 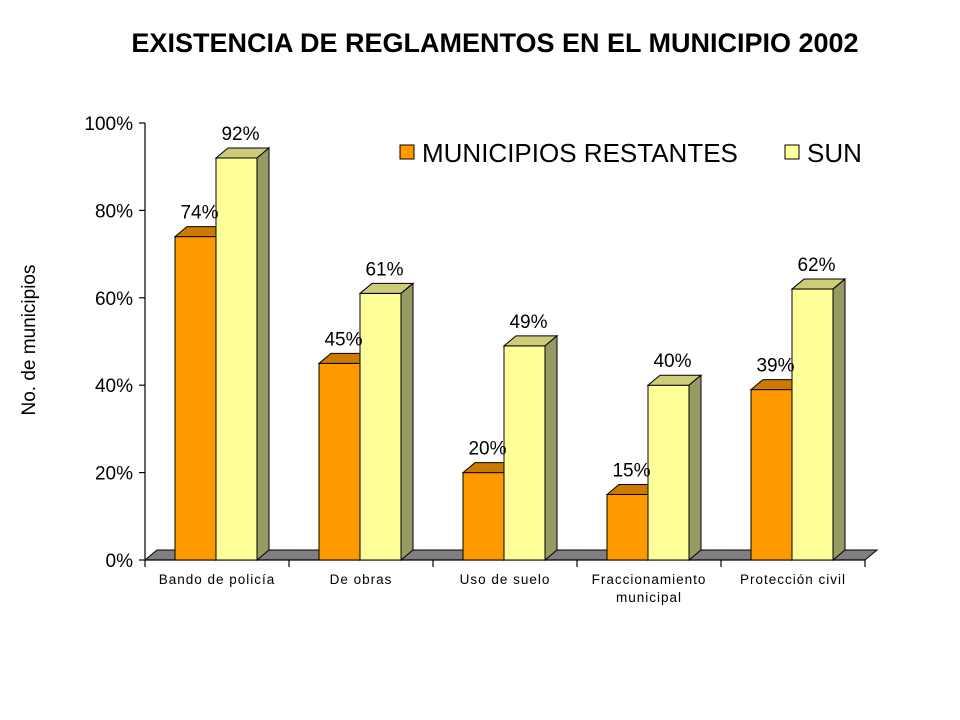 What do you see at coordinates (240, 134) in the screenshot?
I see `data-label: 92%` at bounding box center [240, 134].